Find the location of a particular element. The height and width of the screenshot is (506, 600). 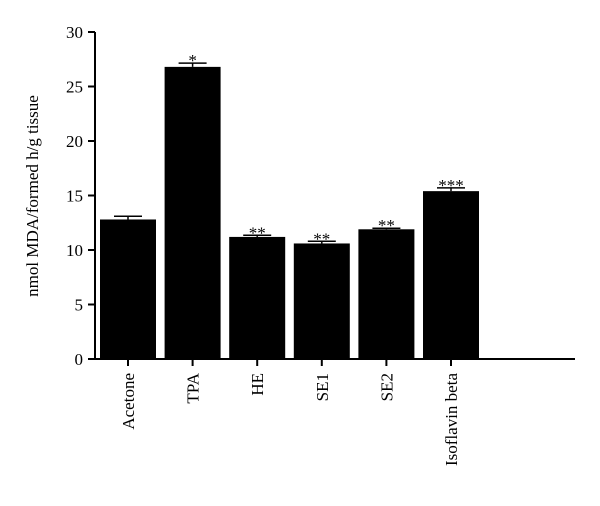

y-axis-title: nmol MDA/formed h/g tissue is located at coordinates (32, 196).